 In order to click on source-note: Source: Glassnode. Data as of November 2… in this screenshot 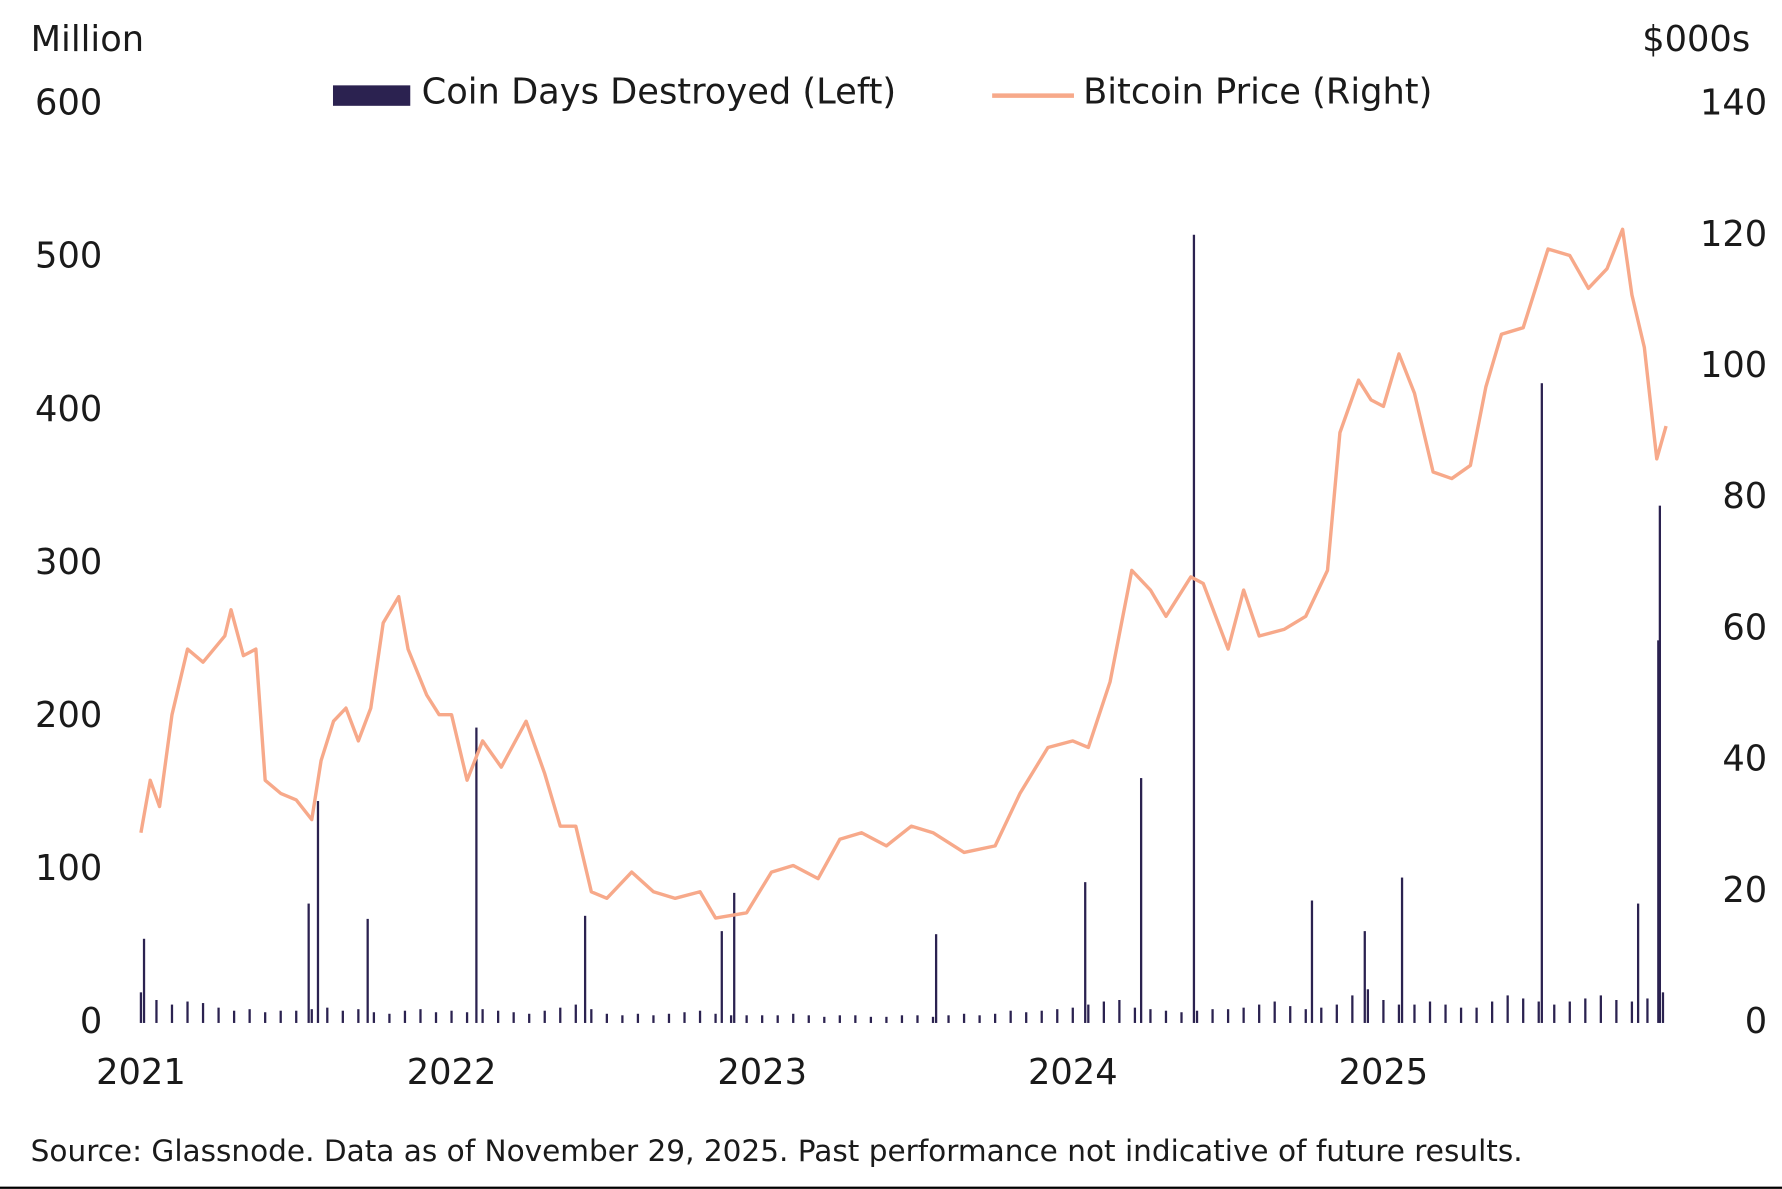, I will do `click(777, 1151)`.